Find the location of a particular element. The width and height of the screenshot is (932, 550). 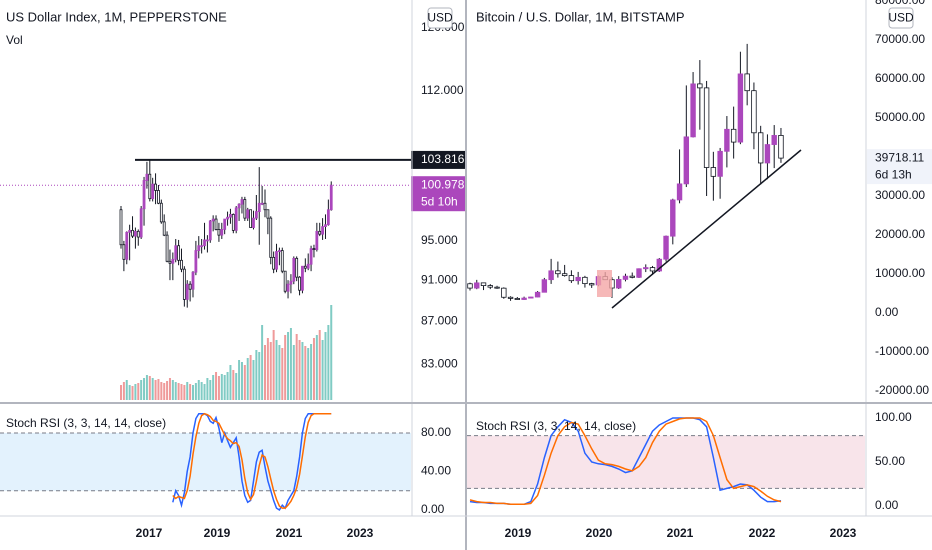

currency-label: USD is located at coordinates (901, 18).